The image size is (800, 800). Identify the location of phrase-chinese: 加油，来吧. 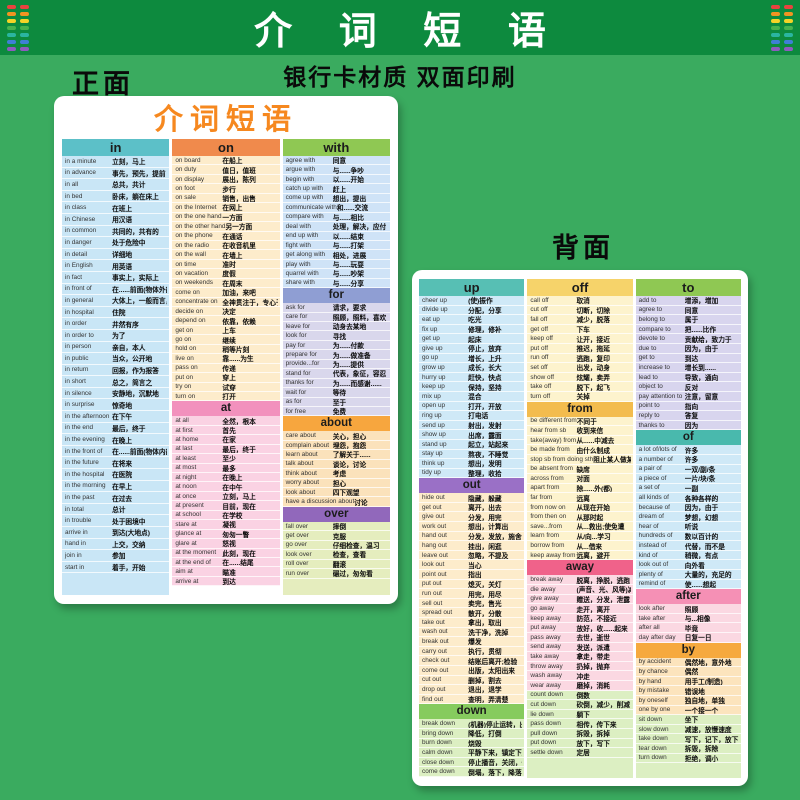
(239, 294).